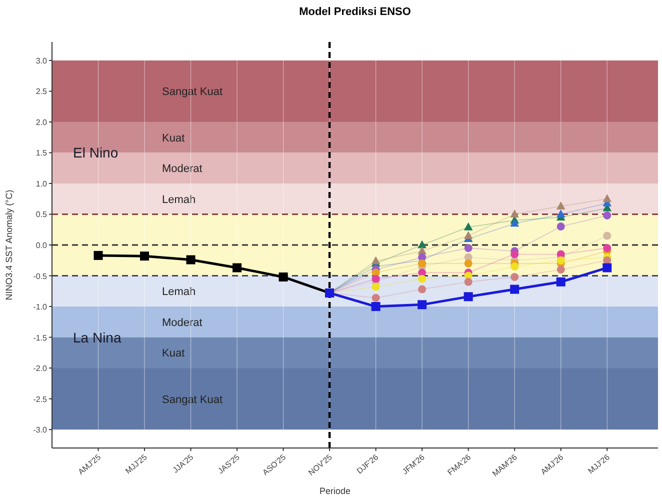 This screenshot has height=500, width=662. What do you see at coordinates (40, 369) in the screenshot?
I see `y-tick-label: -2.0` at bounding box center [40, 369].